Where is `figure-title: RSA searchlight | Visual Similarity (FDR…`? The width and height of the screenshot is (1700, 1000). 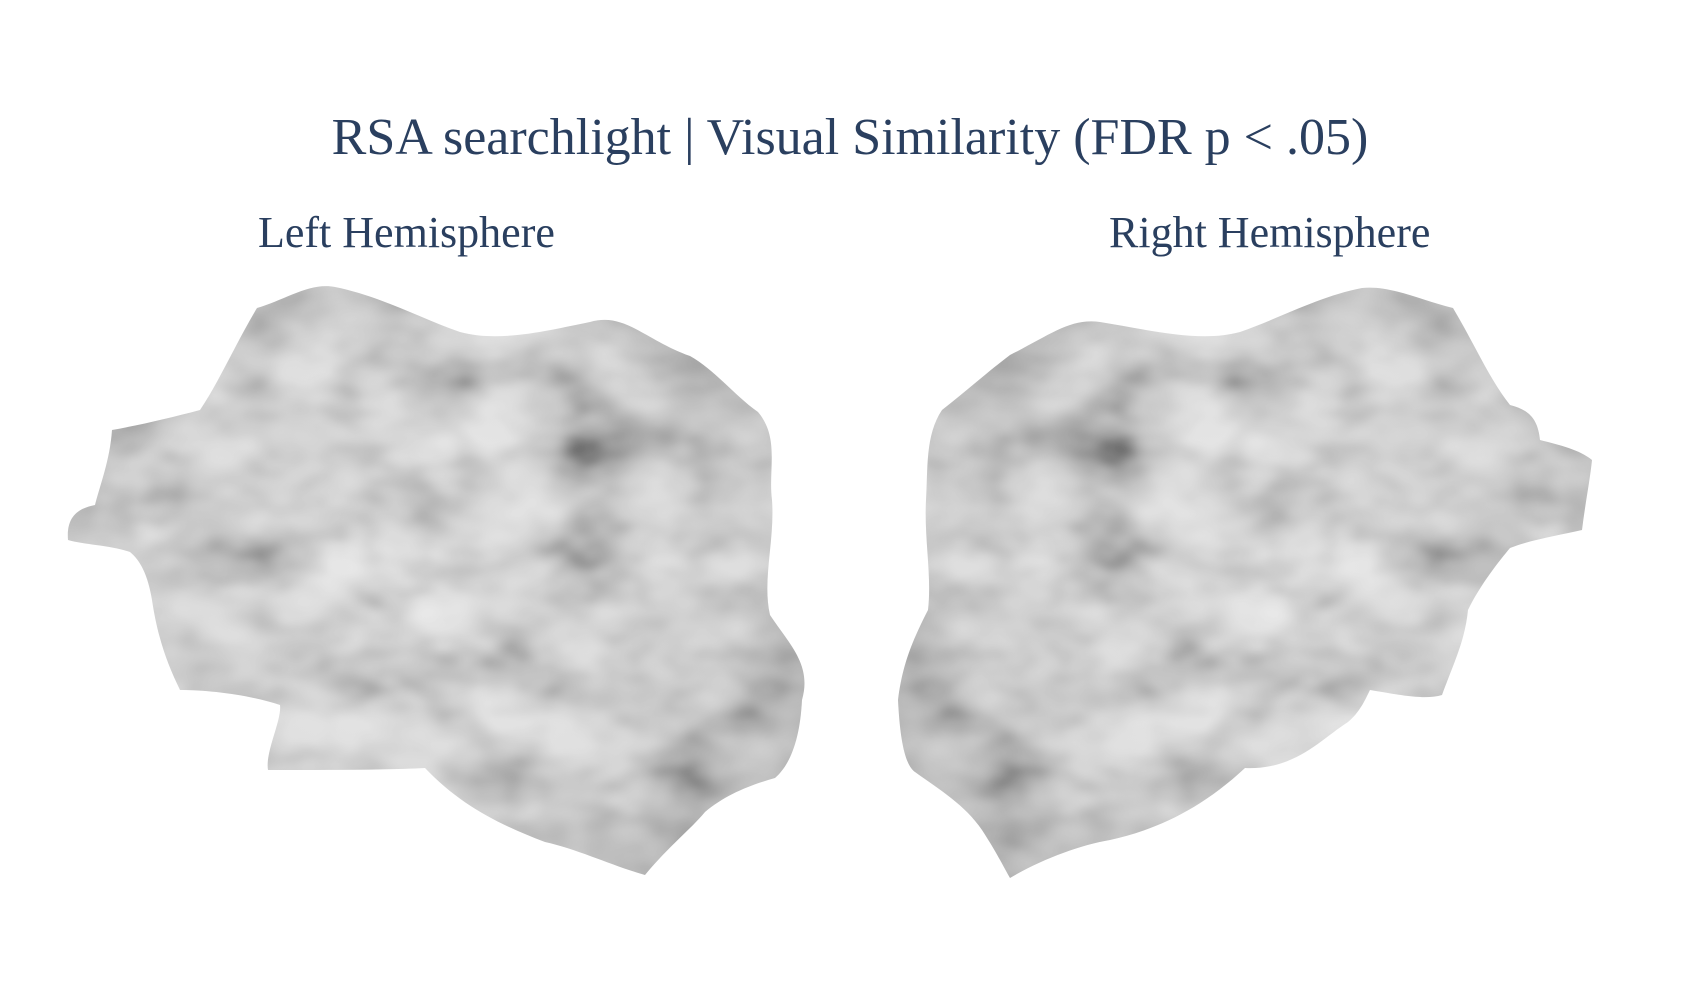 figure-title: RSA searchlight | Visual Similarity (FDR… is located at coordinates (850, 137).